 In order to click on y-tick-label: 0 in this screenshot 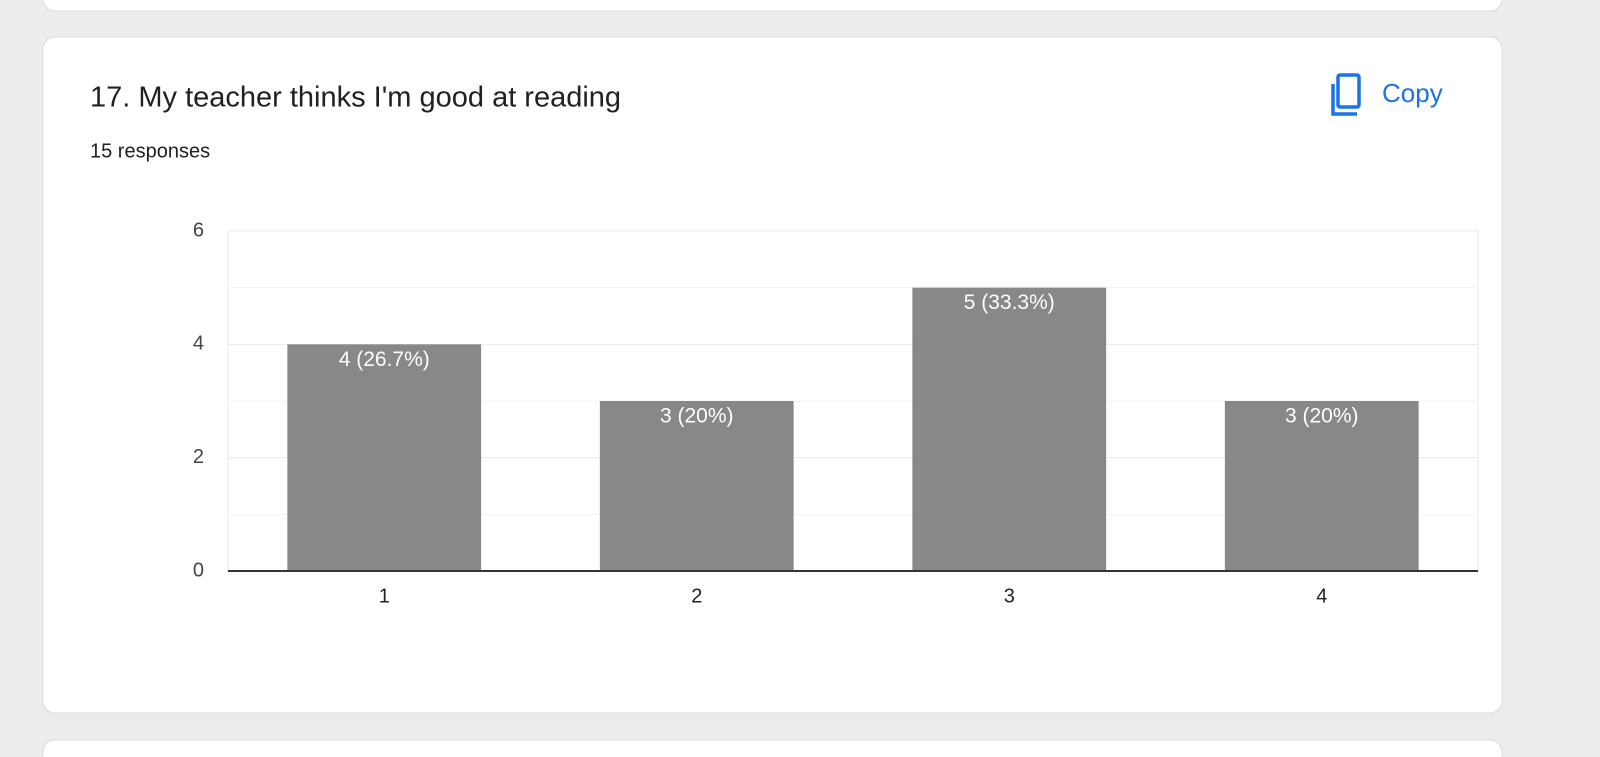, I will do `click(198, 570)`.